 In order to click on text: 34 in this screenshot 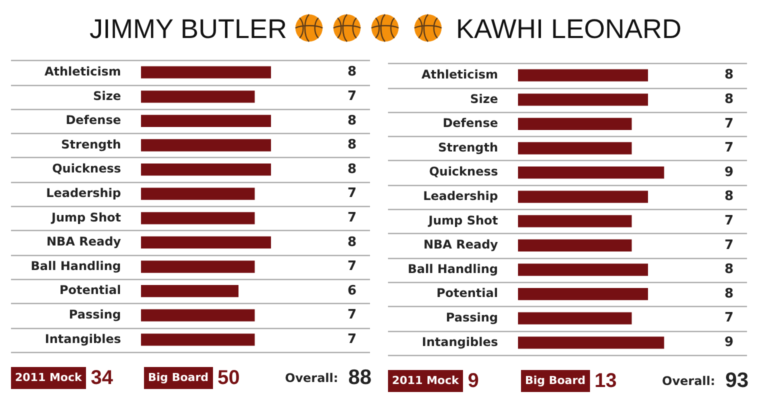, I will do `click(102, 378)`.